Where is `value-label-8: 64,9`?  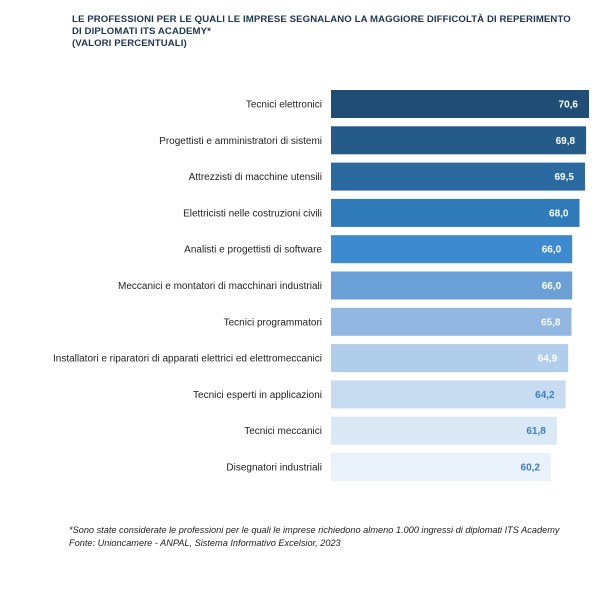
value-label-8: 64,9 is located at coordinates (548, 359).